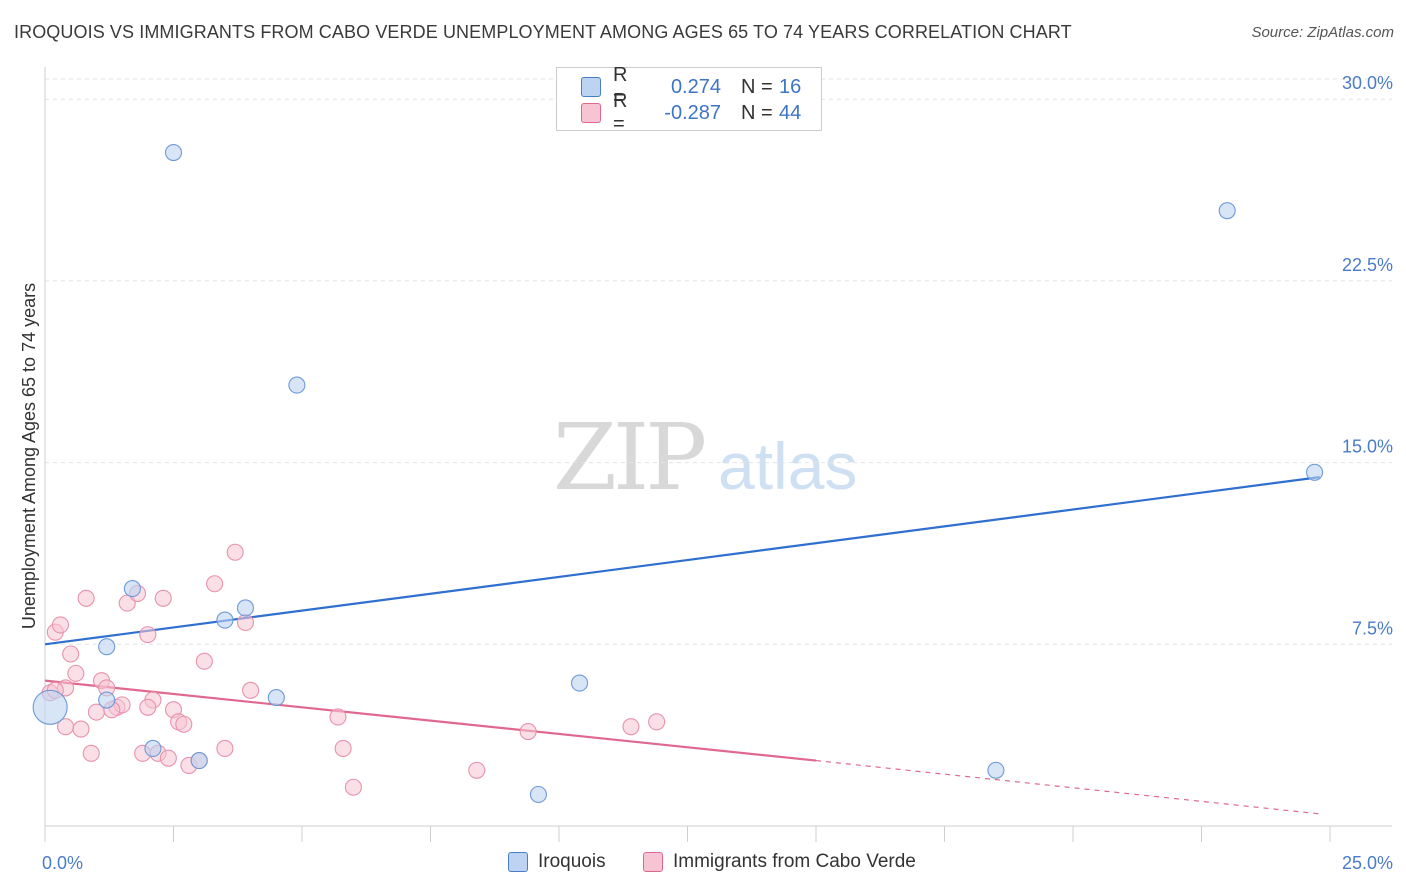 This screenshot has height=892, width=1406. What do you see at coordinates (1367, 863) in the screenshot?
I see `x-tick-label: 25.0%` at bounding box center [1367, 863].